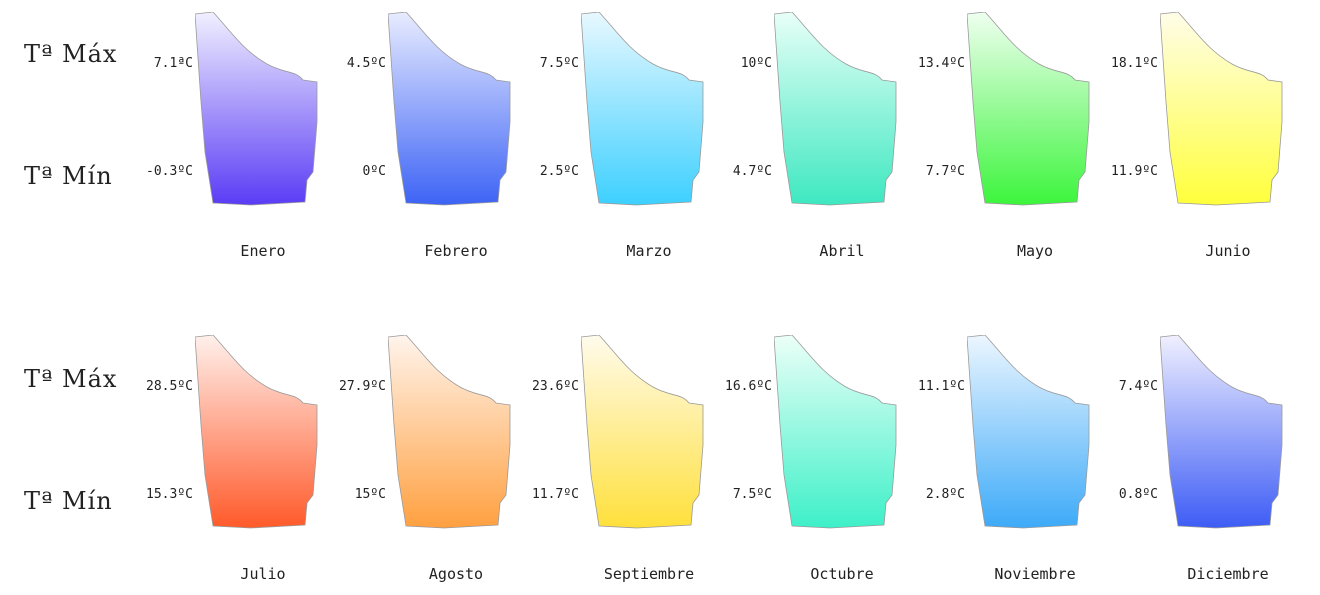 This screenshot has width=1320, height=595. Describe the element at coordinates (169, 386) in the screenshot. I see `max-temp-label: 28.5ºC` at that location.